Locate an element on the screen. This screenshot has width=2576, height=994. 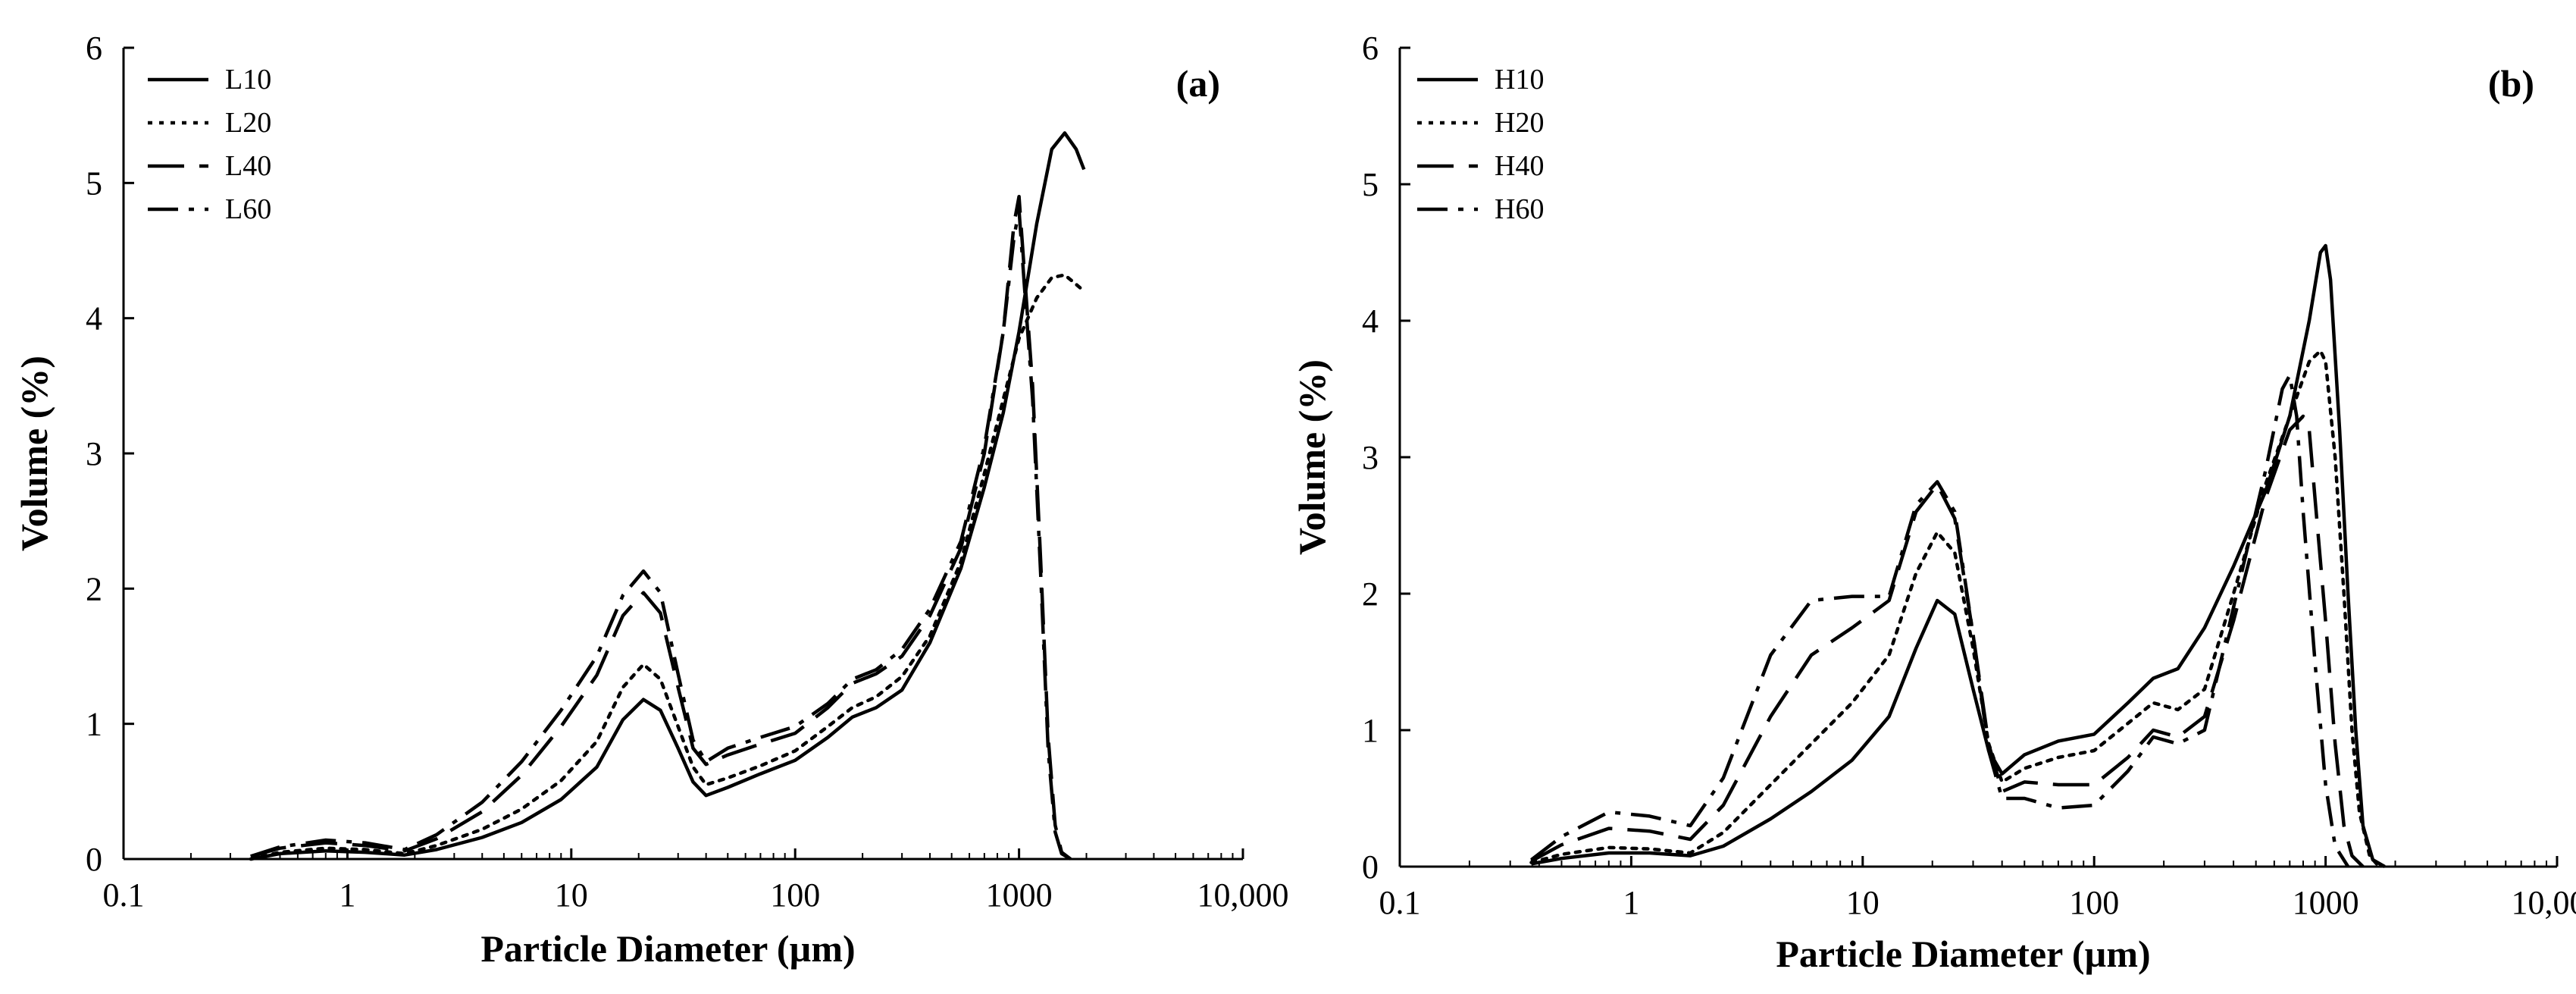
legend-label-l20: L20 is located at coordinates (248, 123).